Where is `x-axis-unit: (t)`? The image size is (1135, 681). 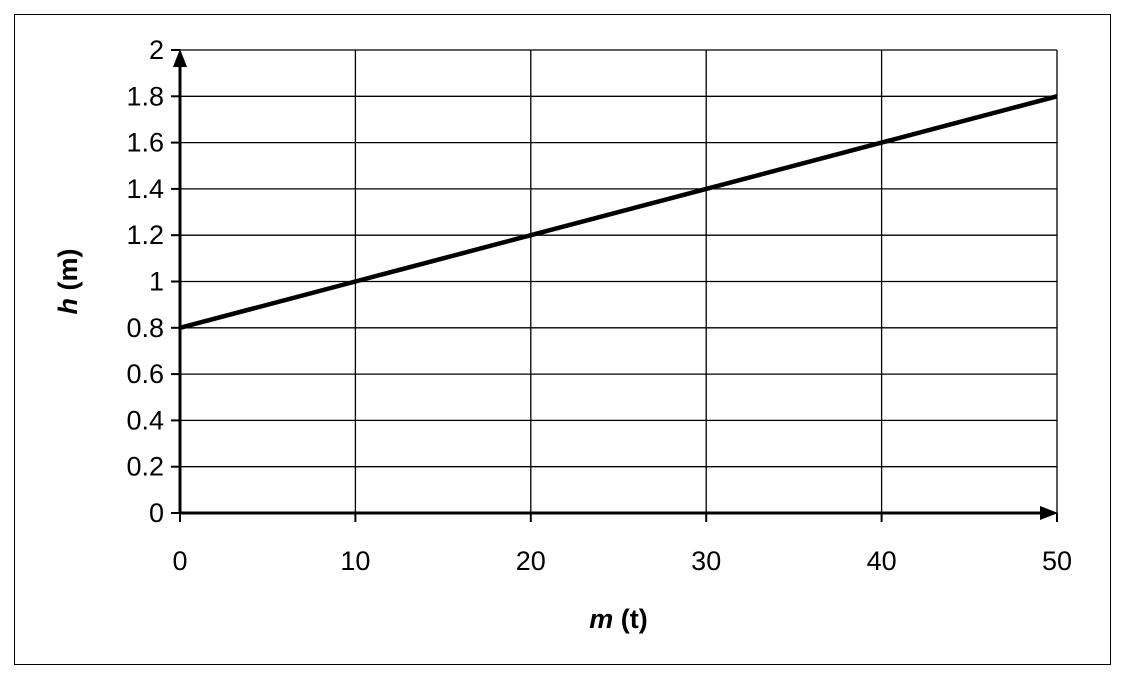
x-axis-unit: (t) is located at coordinates (630, 619).